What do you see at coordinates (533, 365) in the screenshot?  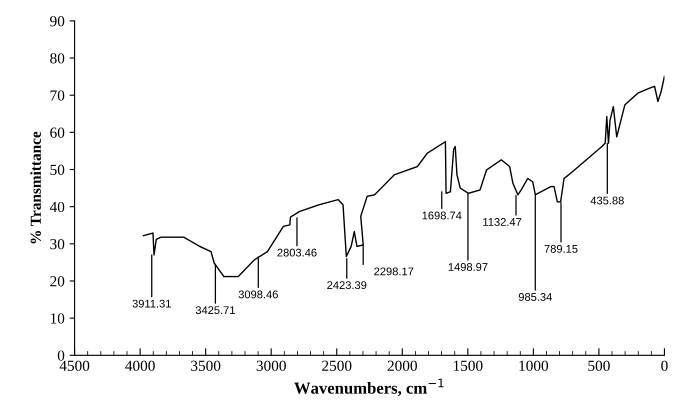 I see `x-tick-label: 1000` at bounding box center [533, 365].